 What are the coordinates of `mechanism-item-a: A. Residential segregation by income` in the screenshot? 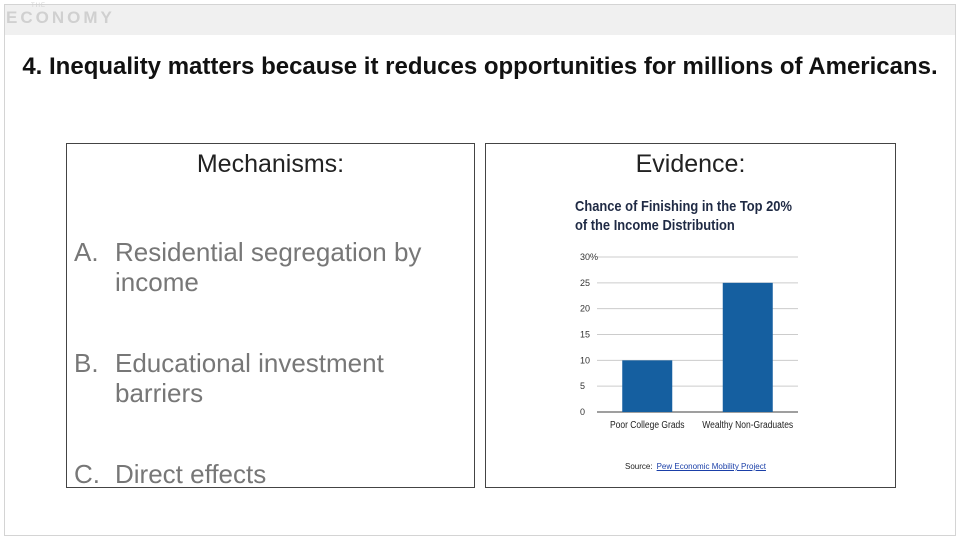 It's located at (269, 267).